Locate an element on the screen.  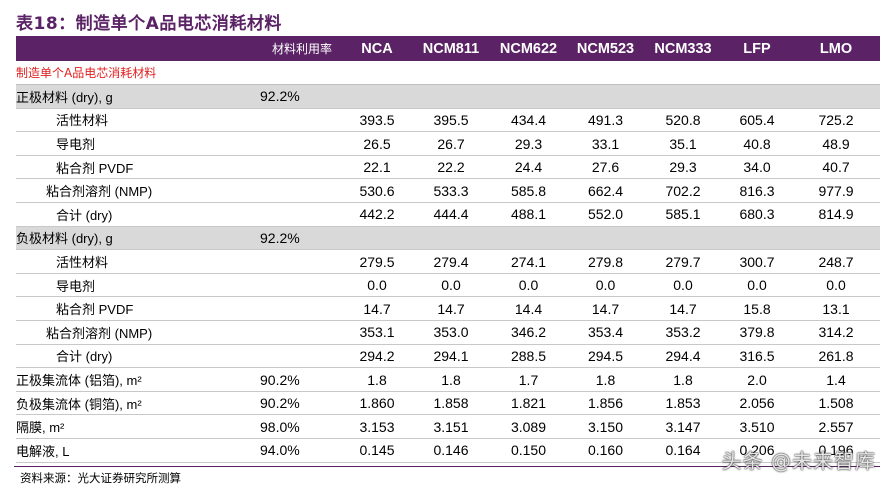
table-row: 活性材料 393.5 395.5 434.4 491.3 520.8 605.4 725.2 is located at coordinates (448, 120).